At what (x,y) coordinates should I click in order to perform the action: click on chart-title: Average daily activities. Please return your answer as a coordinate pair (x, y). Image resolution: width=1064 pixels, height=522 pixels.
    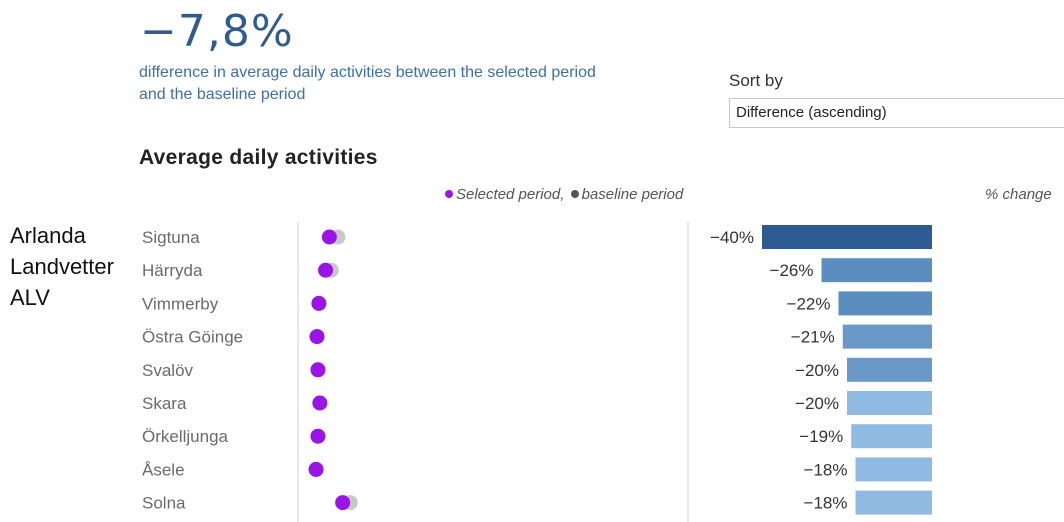
    Looking at the image, I should click on (258, 157).